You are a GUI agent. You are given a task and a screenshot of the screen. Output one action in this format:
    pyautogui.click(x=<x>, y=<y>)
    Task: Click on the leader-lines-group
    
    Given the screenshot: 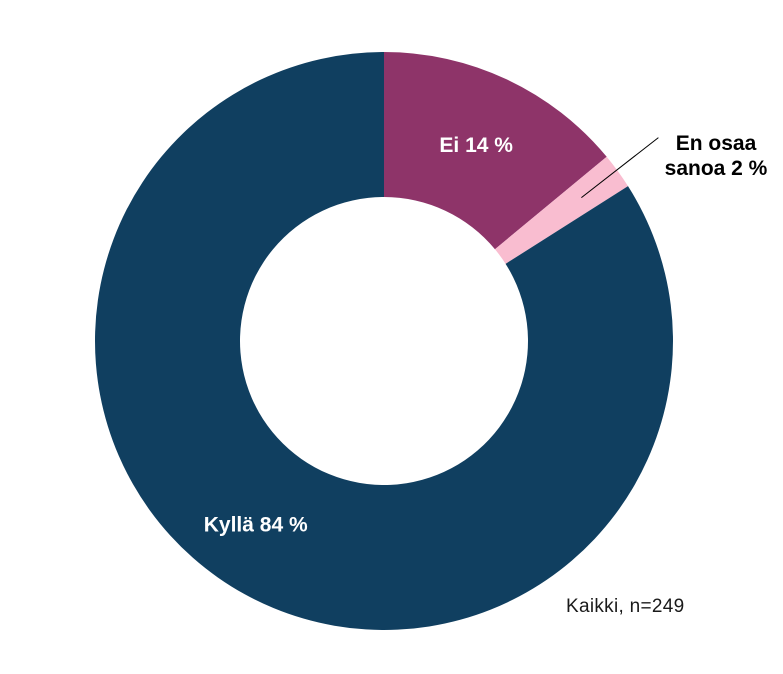 What is the action you would take?
    pyautogui.click(x=620, y=167)
    